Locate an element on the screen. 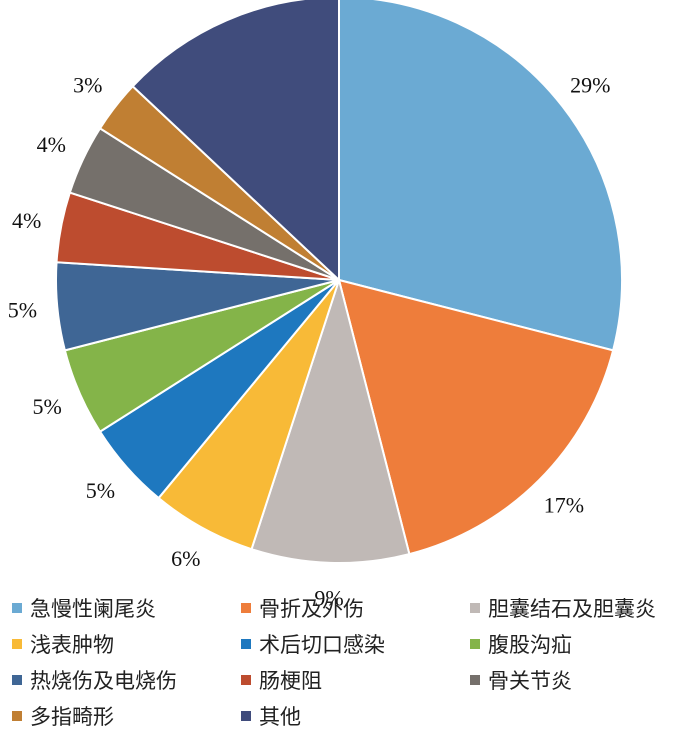 This screenshot has height=745, width=700. legend-item-slice-8: 肠梗阻 is located at coordinates (355, 680).